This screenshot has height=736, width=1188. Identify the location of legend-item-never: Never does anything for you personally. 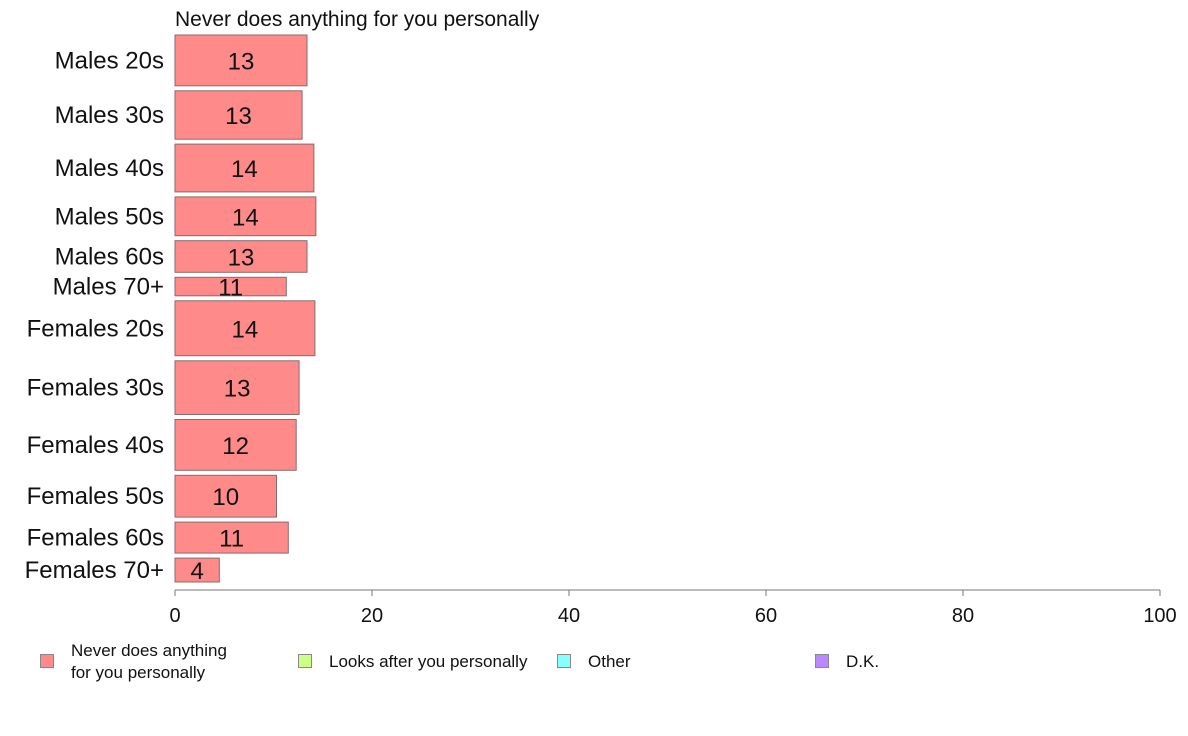
(133, 662).